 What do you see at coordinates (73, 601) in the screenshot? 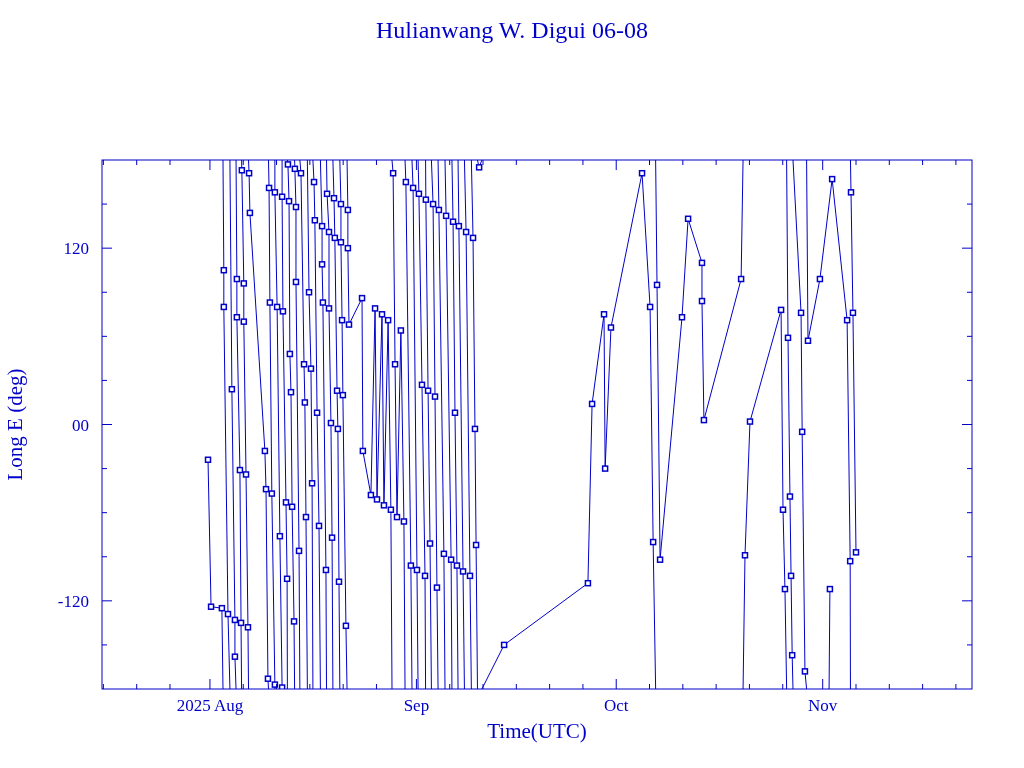
I see `y-tick-label: -120` at bounding box center [73, 601].